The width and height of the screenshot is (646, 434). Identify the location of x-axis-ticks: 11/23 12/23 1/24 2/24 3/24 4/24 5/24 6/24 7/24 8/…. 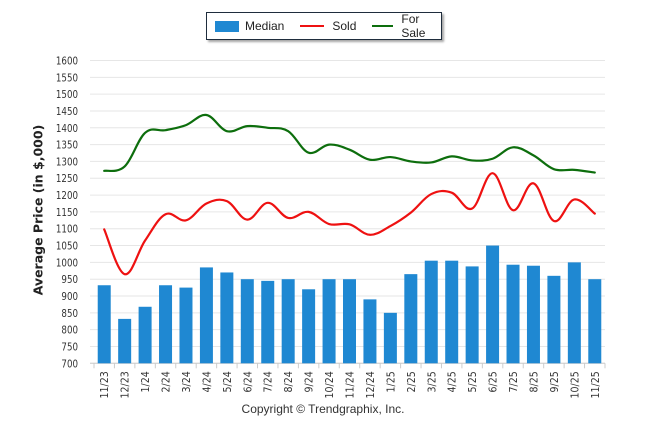
(349, 380).